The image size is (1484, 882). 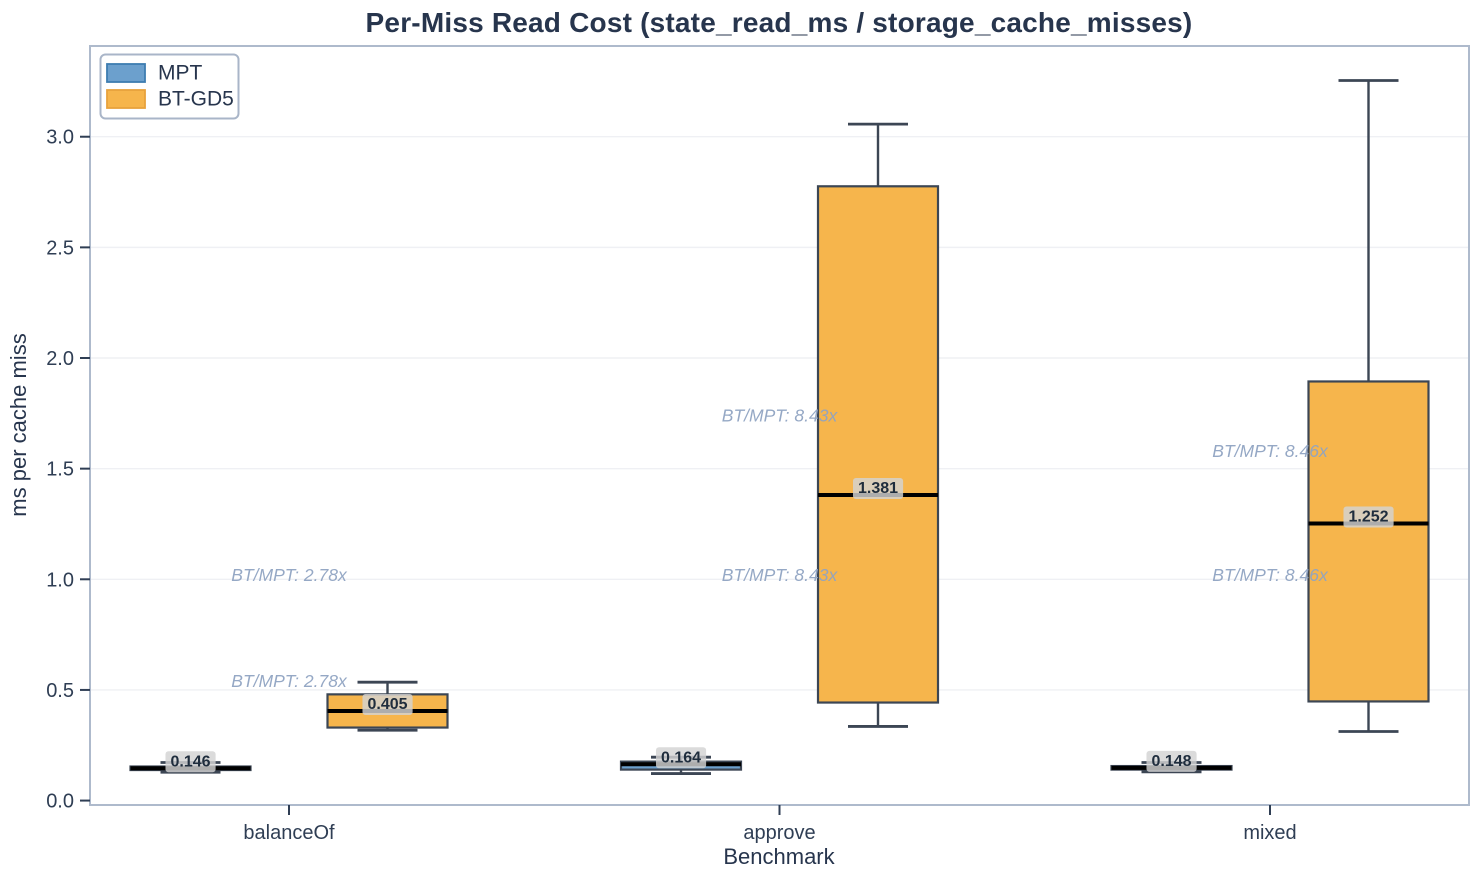 I want to click on median-value-label: 0.405, so click(x=387, y=704).